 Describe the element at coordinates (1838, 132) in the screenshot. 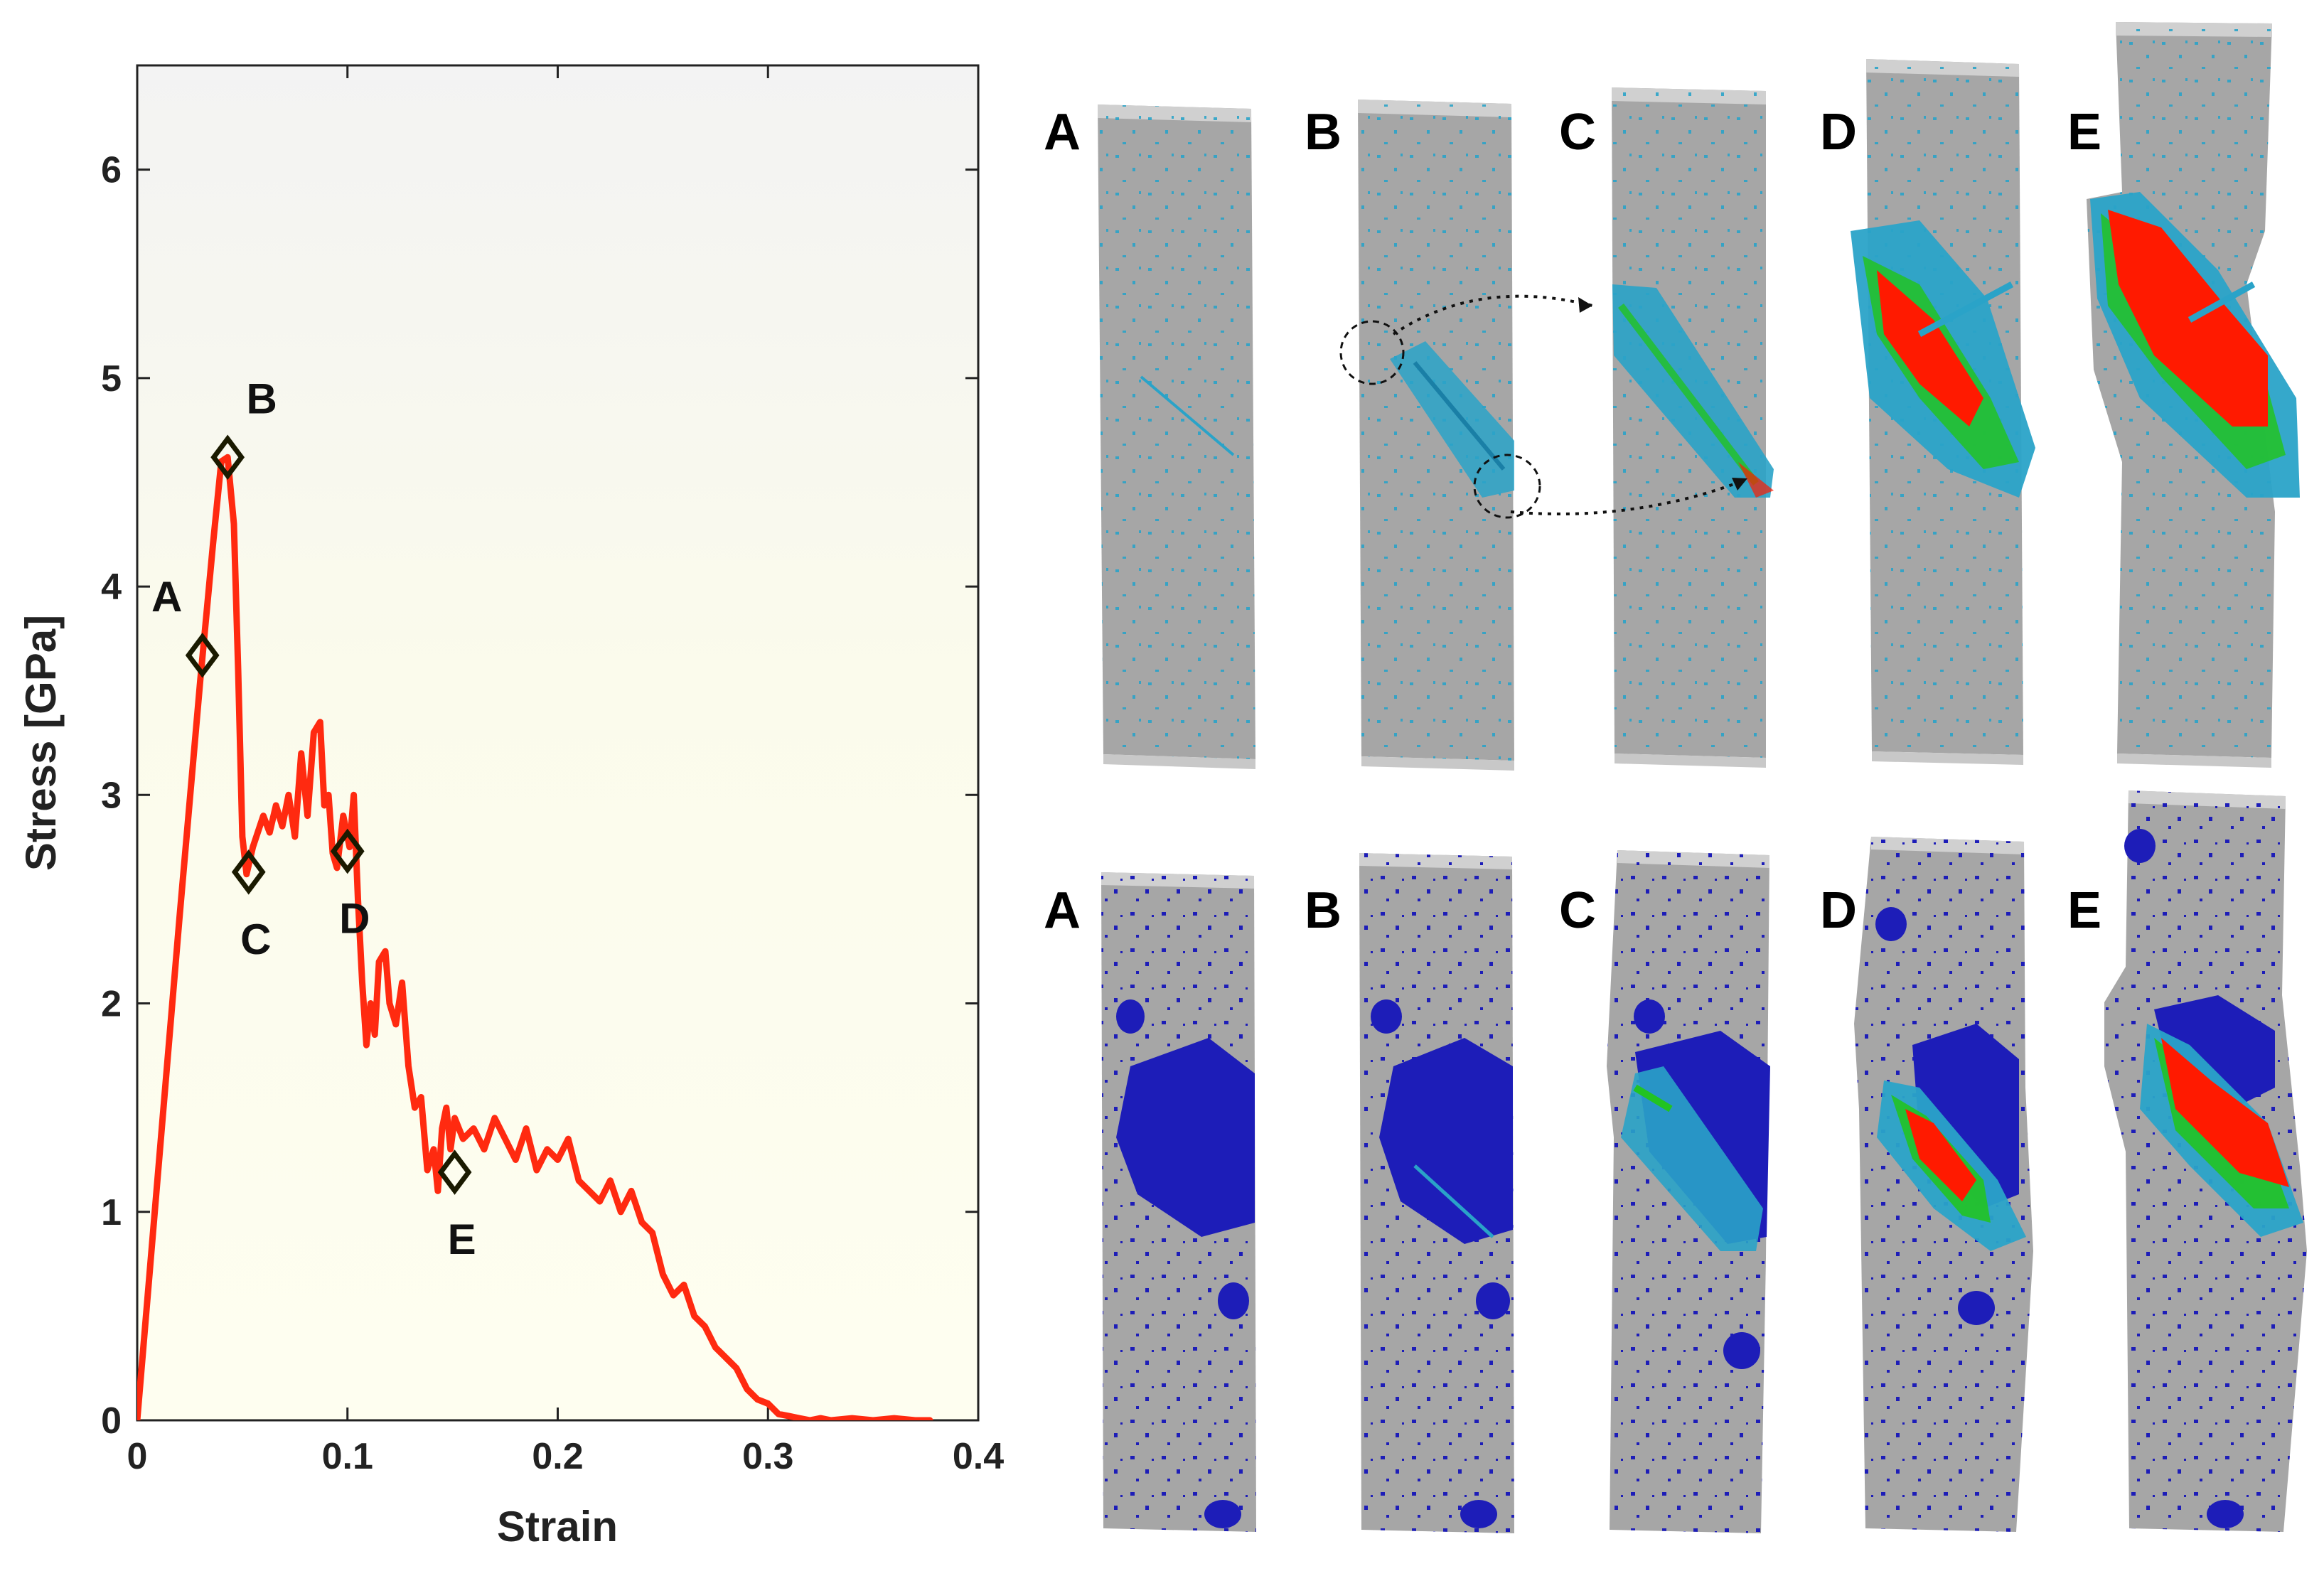

I see `top-label-d: D` at that location.